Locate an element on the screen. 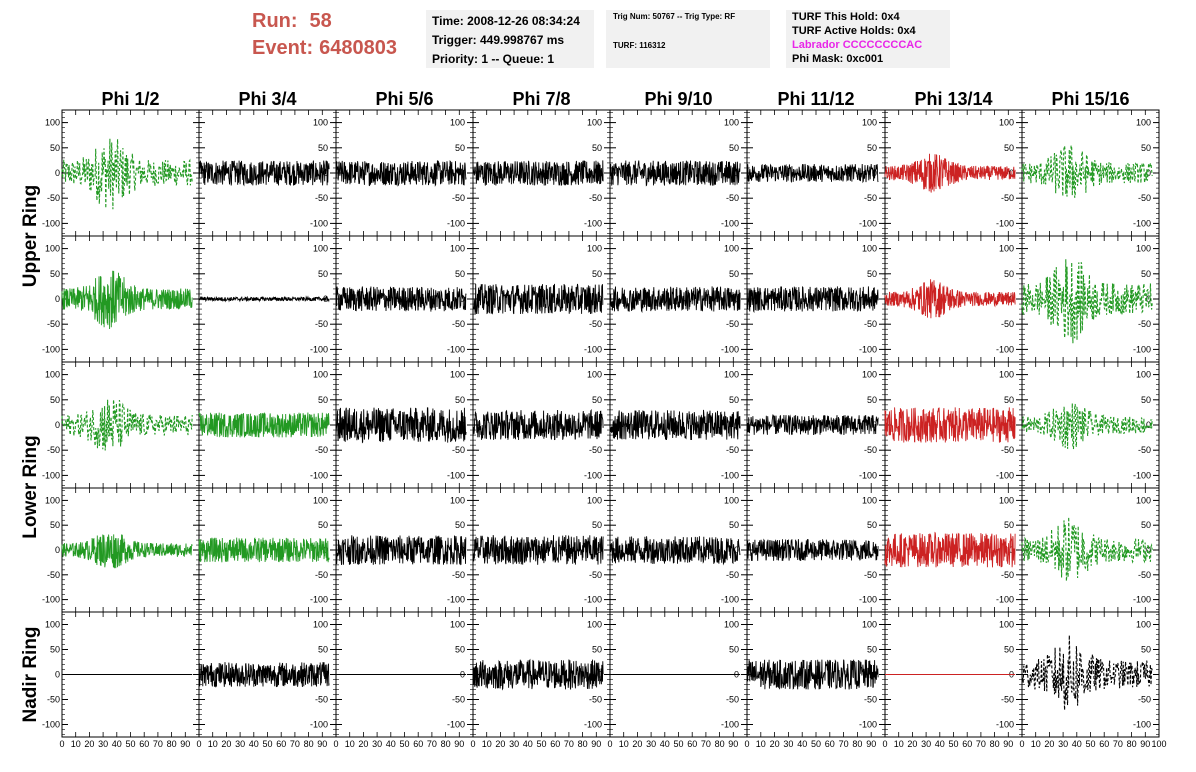  panel-frame-r3-c8 is located at coordinates (1090, 425).